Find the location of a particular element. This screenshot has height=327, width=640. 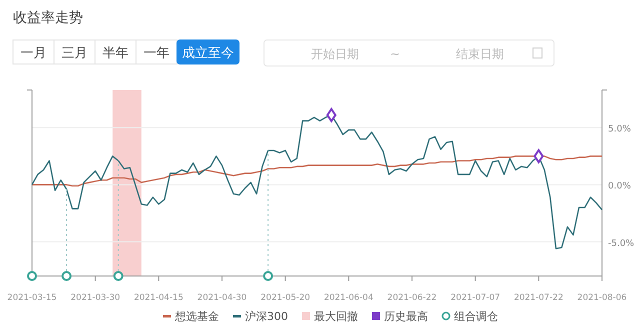

legend-label: 历史最高 is located at coordinates (406, 316).